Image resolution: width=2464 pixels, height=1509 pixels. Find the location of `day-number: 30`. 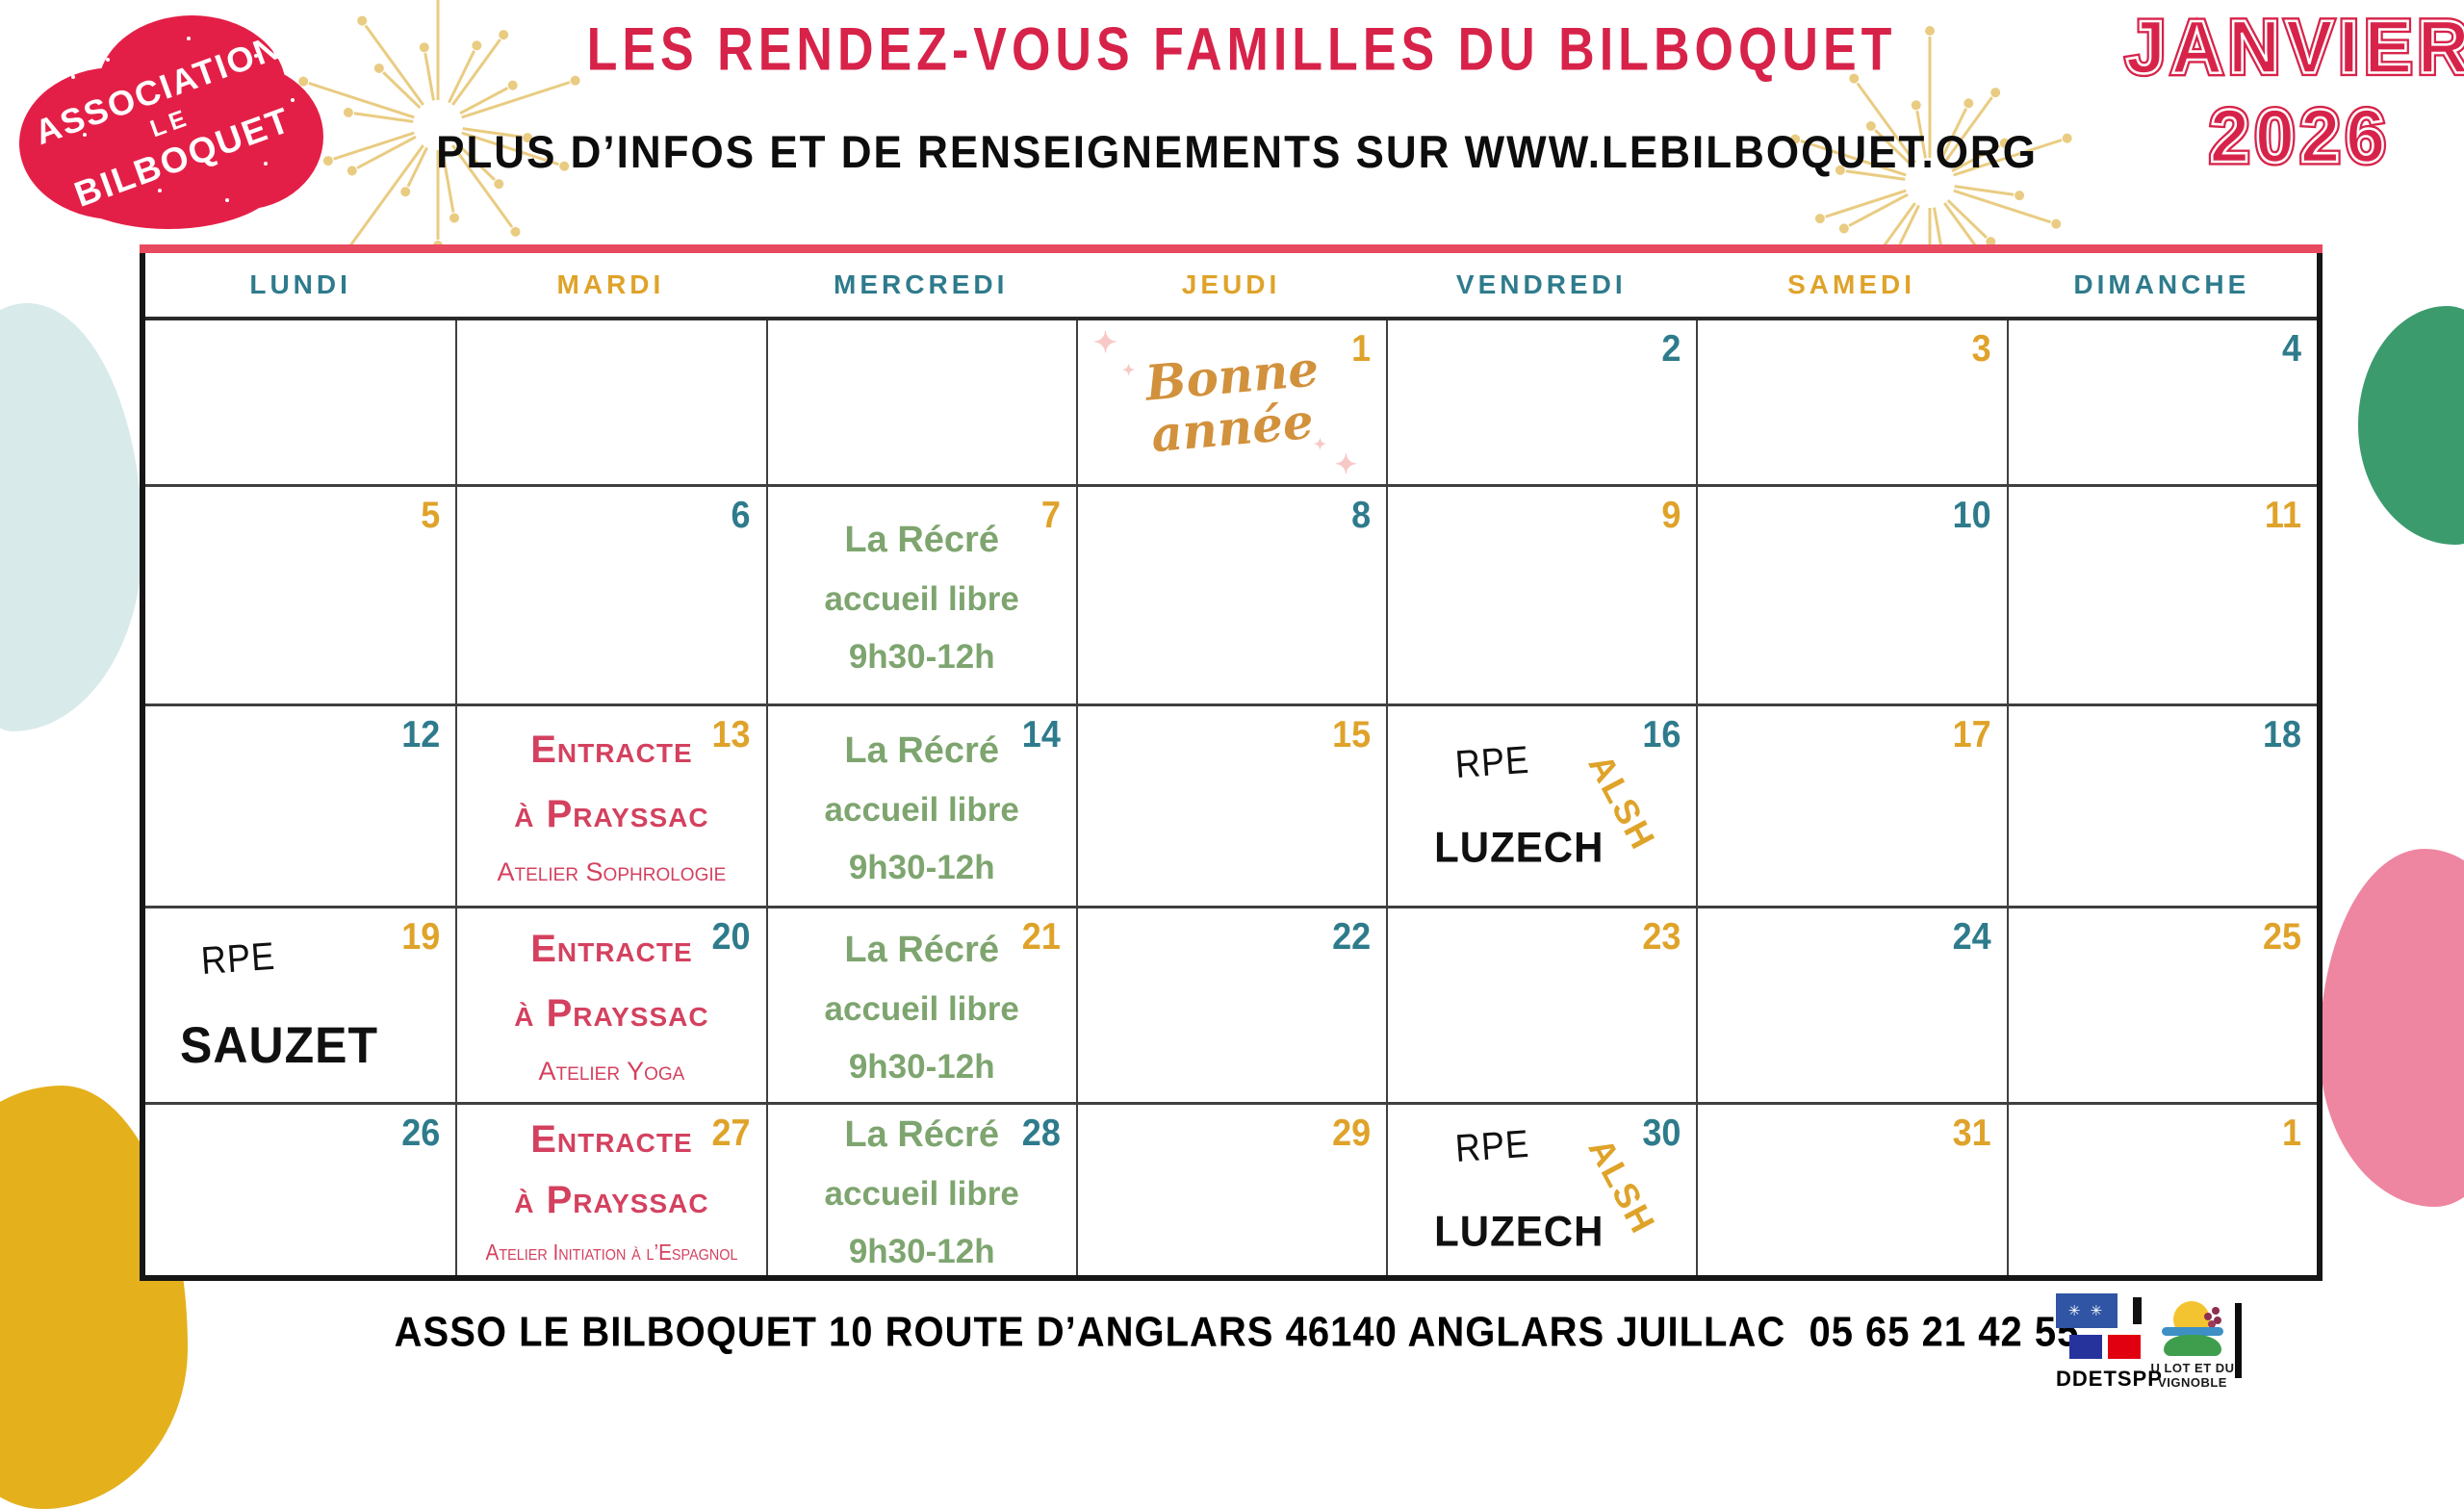

day-number: 30 is located at coordinates (1661, 1132).